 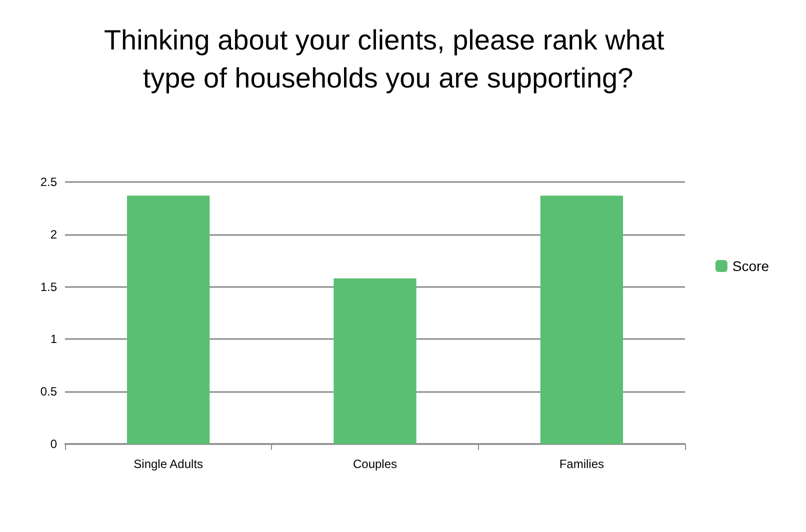 What do you see at coordinates (581, 464) in the screenshot?
I see `x-tick-label: Families` at bounding box center [581, 464].